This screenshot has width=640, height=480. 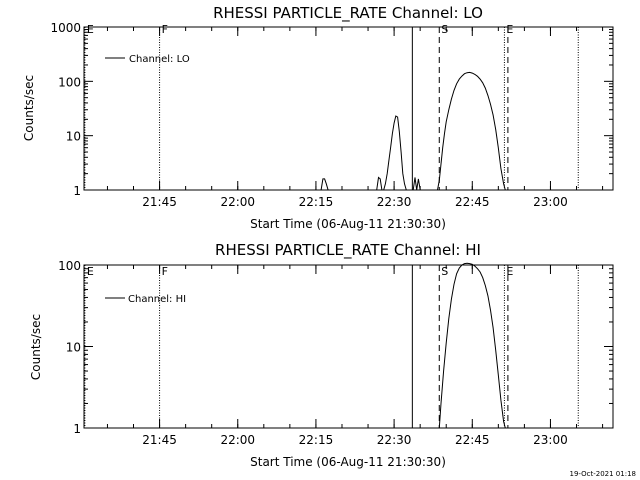 I want to click on legend: Channel: HI, so click(x=145, y=299).